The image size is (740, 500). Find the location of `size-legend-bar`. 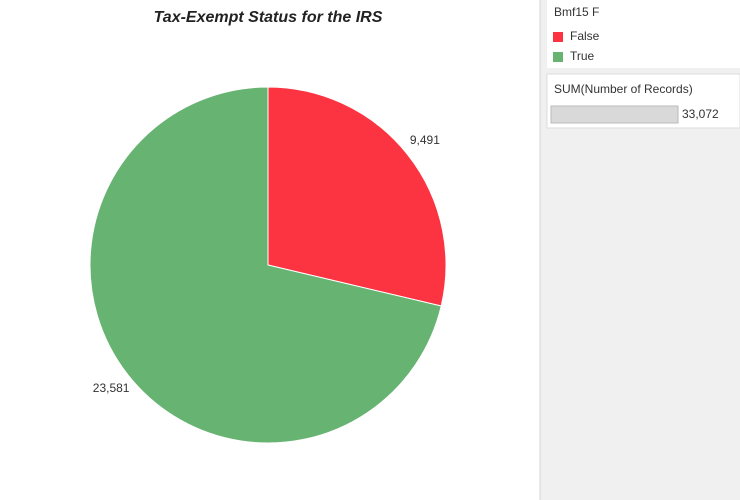

size-legend-bar is located at coordinates (614, 114).